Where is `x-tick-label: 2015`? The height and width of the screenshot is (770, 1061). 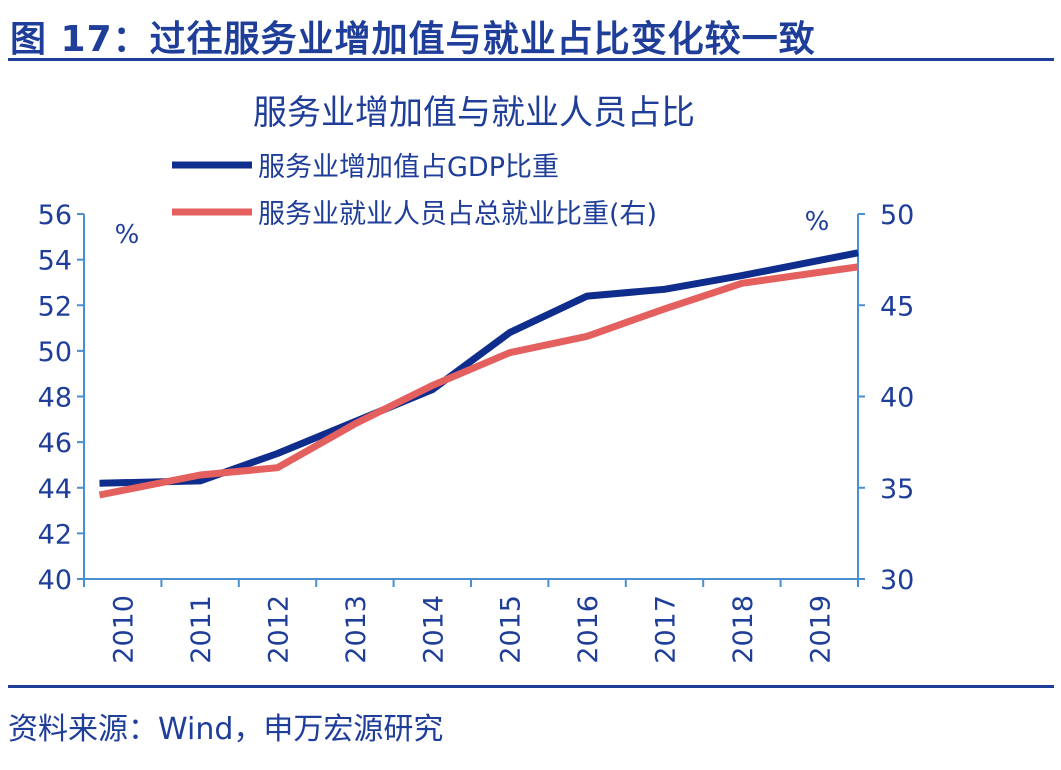 x-tick-label: 2015 is located at coordinates (511, 629).